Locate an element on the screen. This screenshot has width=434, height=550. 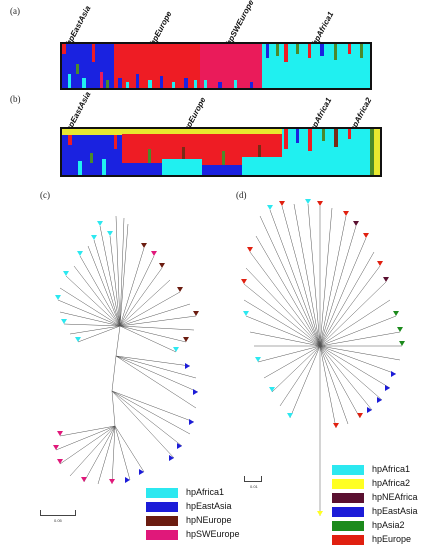
legend-d-row-asia2: hpAsia2 is located at coordinates (382, 526).